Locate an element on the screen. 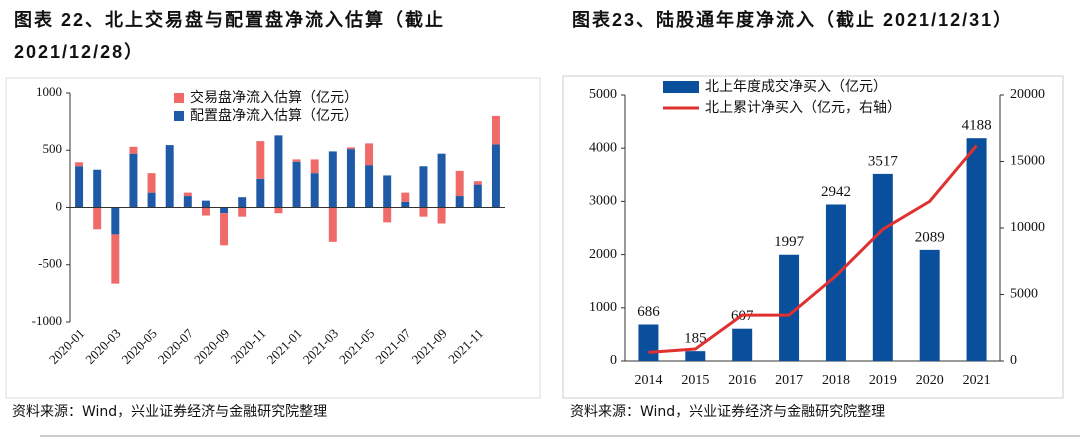 The width and height of the screenshot is (1080, 439). y-tick-label: 5000 is located at coordinates (603, 94).